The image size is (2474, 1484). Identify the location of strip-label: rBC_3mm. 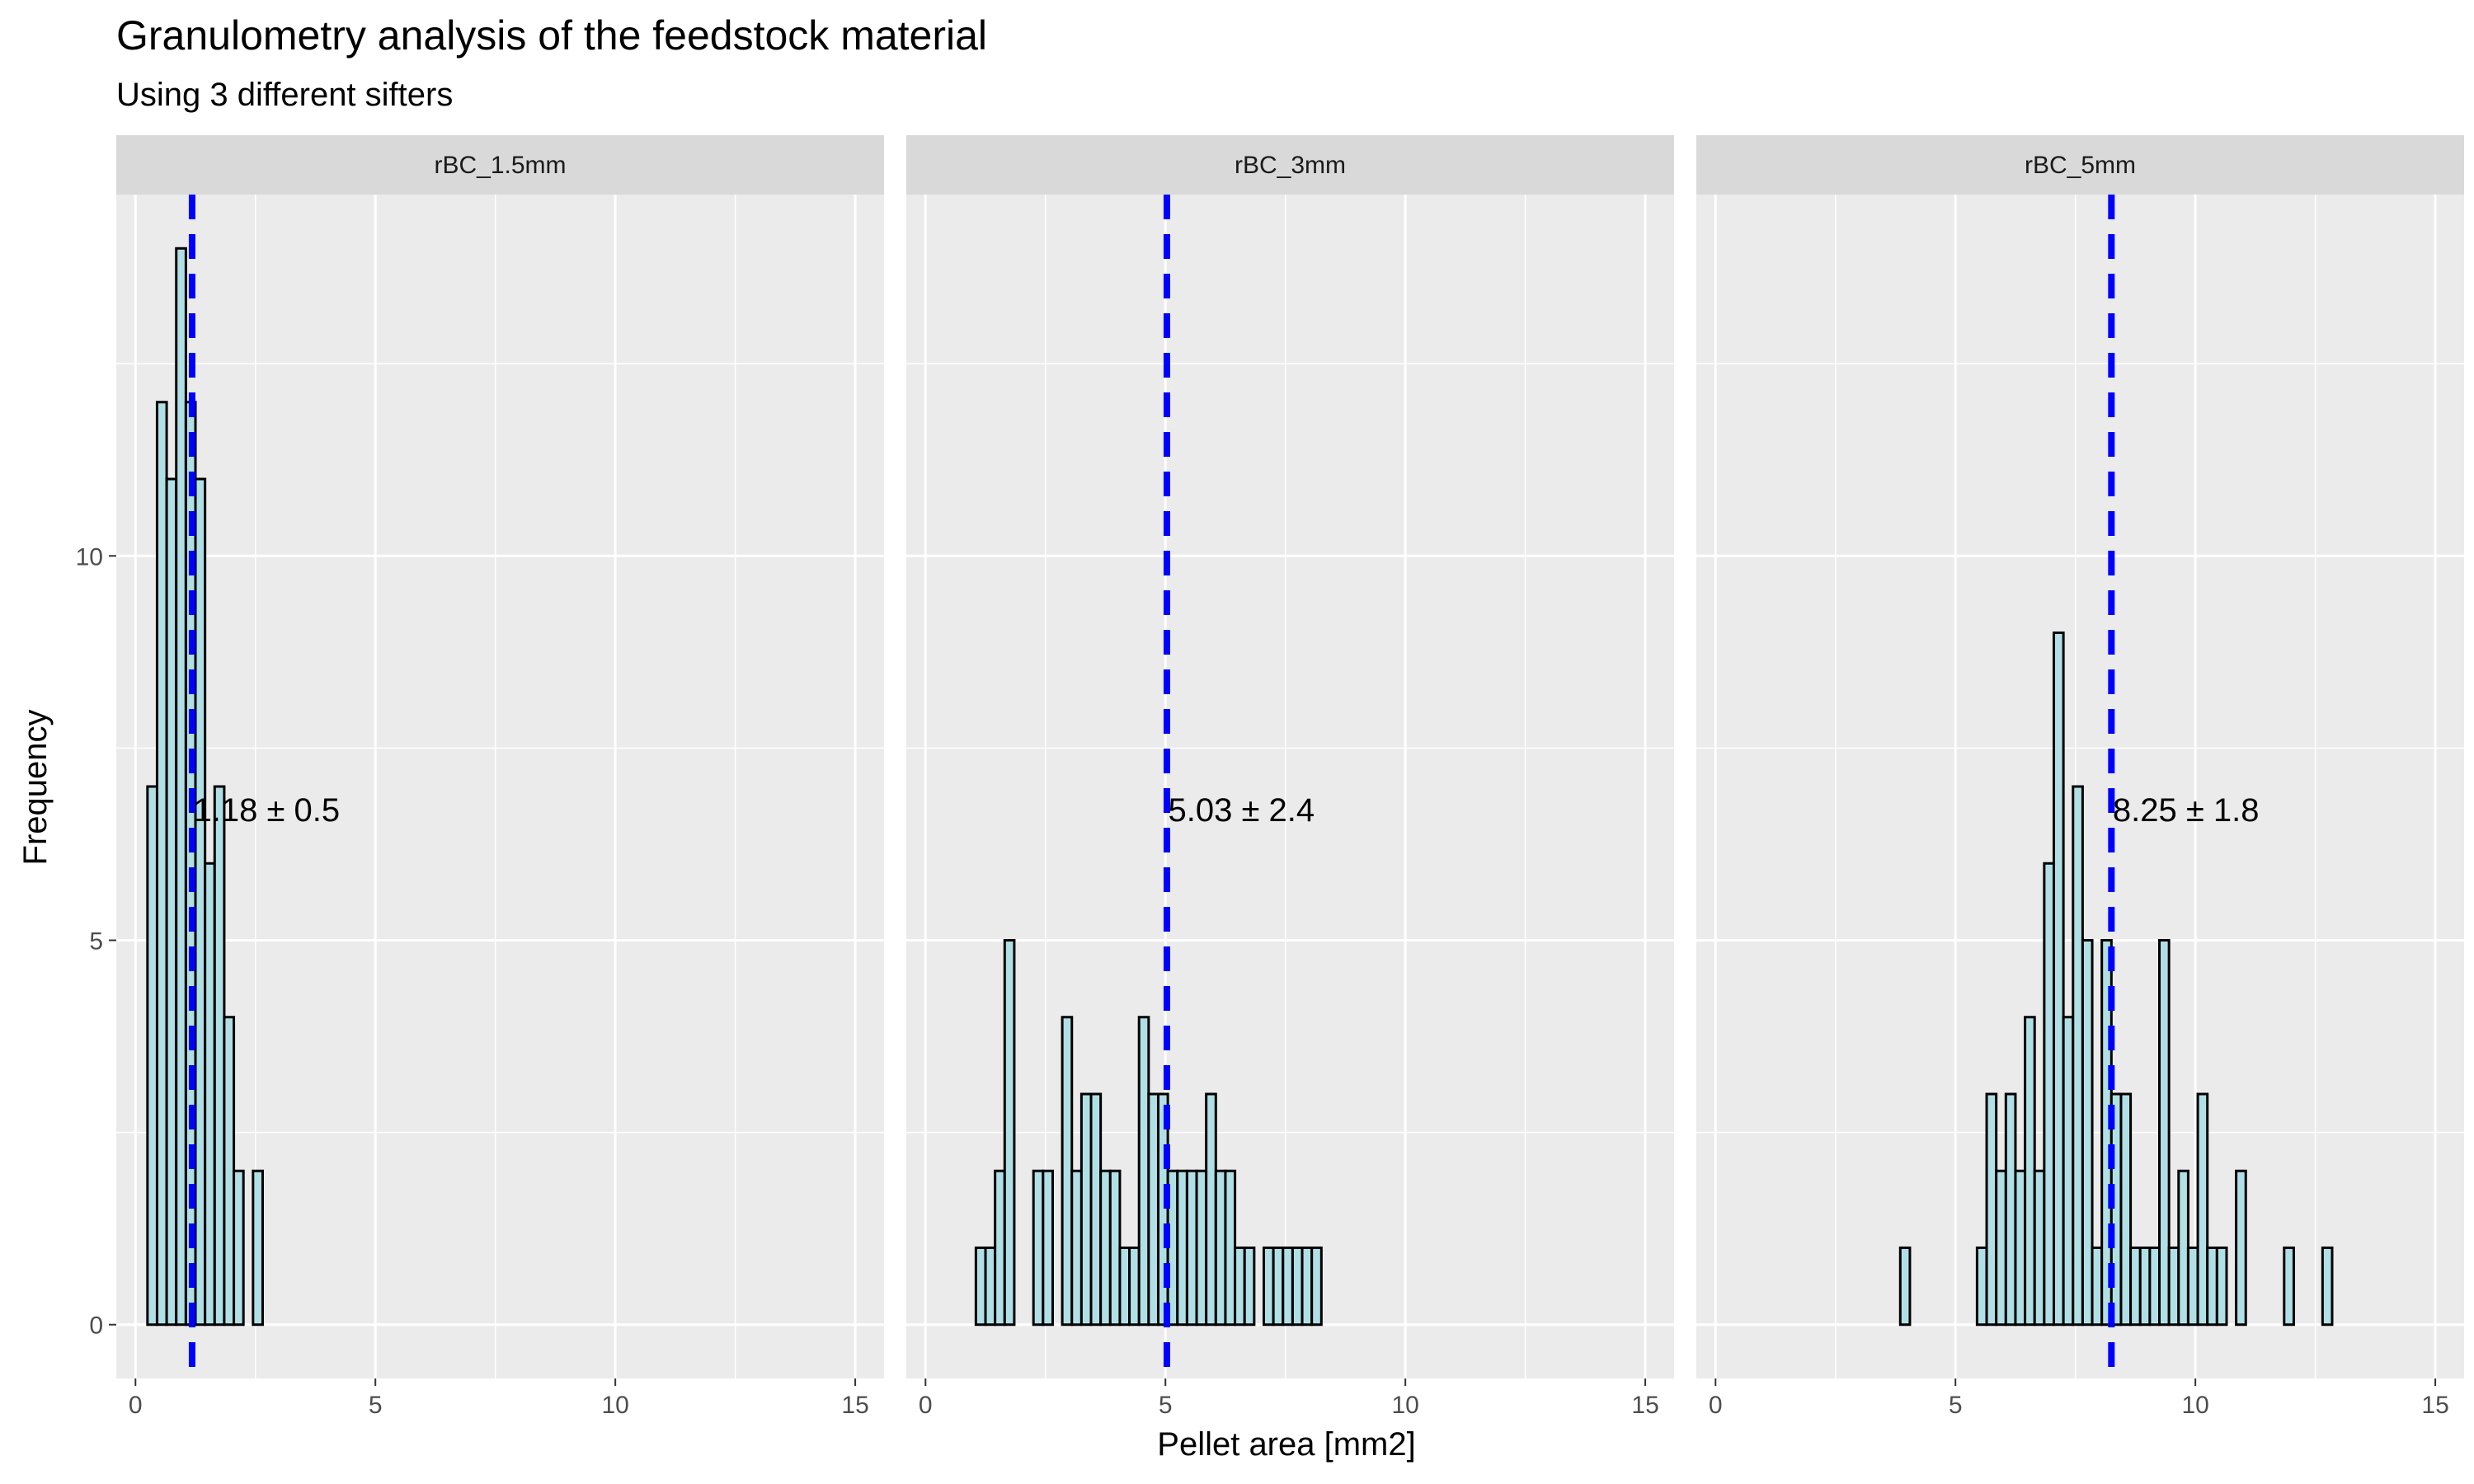
(1290, 165).